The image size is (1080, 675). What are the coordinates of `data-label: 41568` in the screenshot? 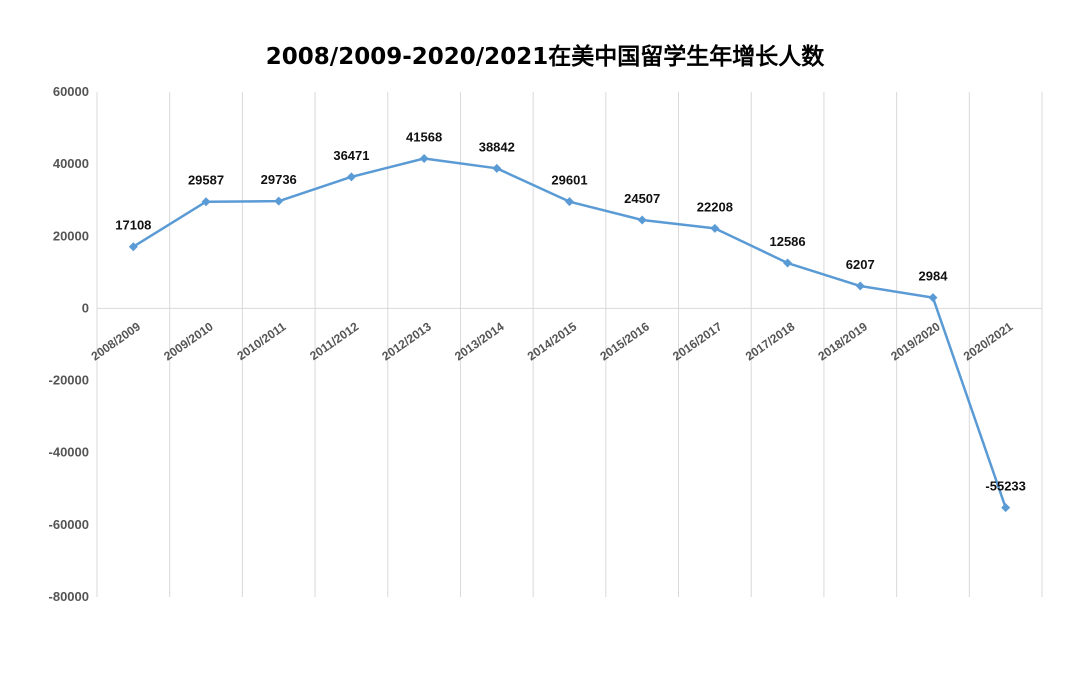 It's located at (424, 136).